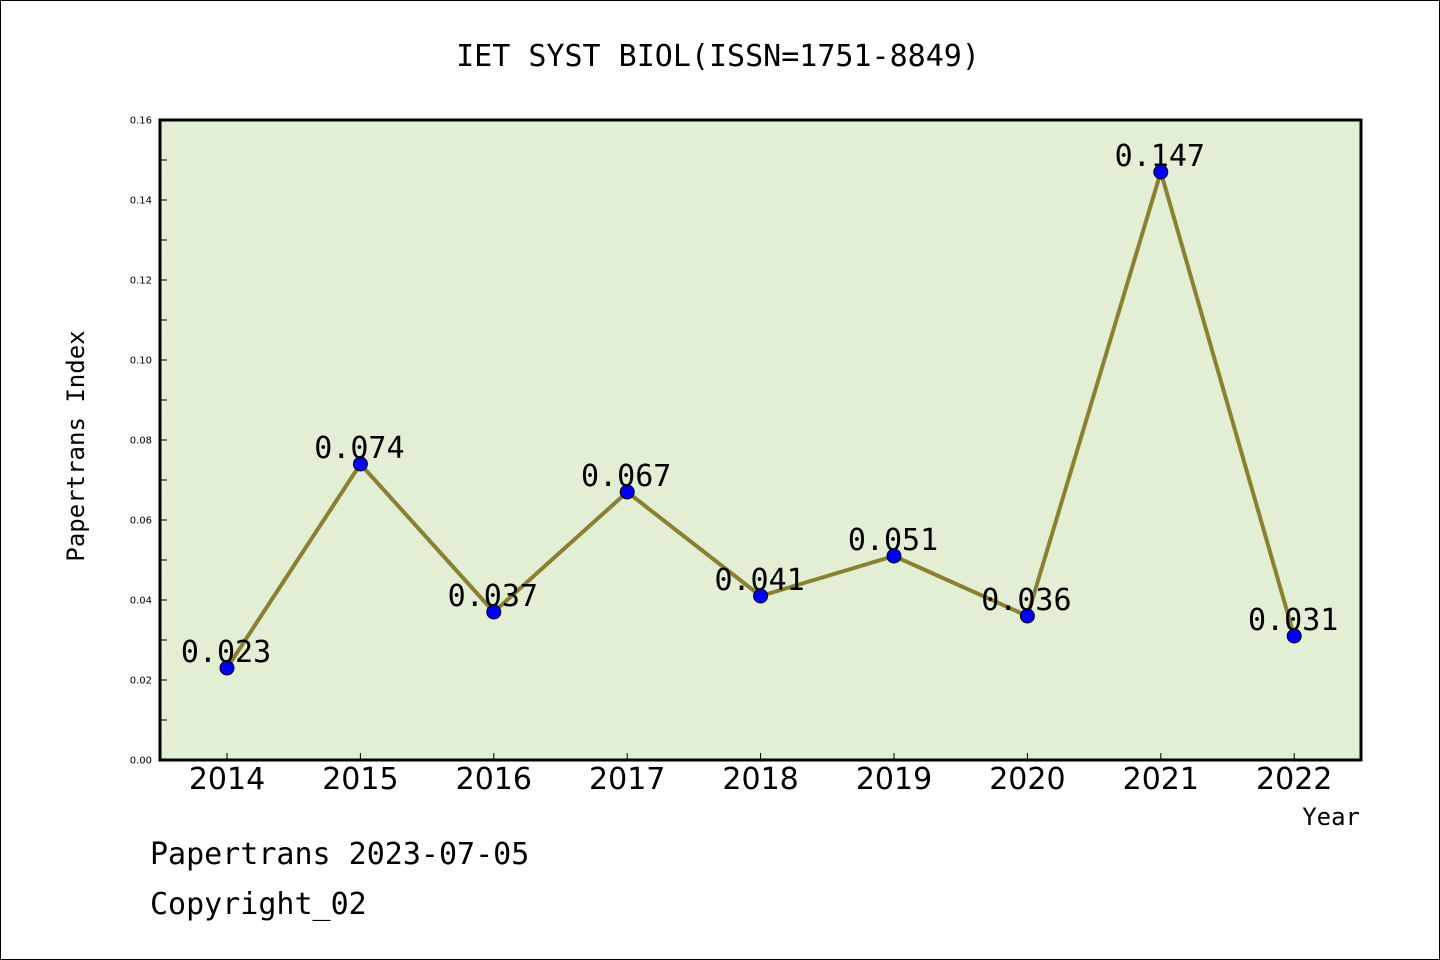 Image resolution: width=1440 pixels, height=960 pixels. What do you see at coordinates (141, 361) in the screenshot?
I see `y-tick-label: 0.10` at bounding box center [141, 361].